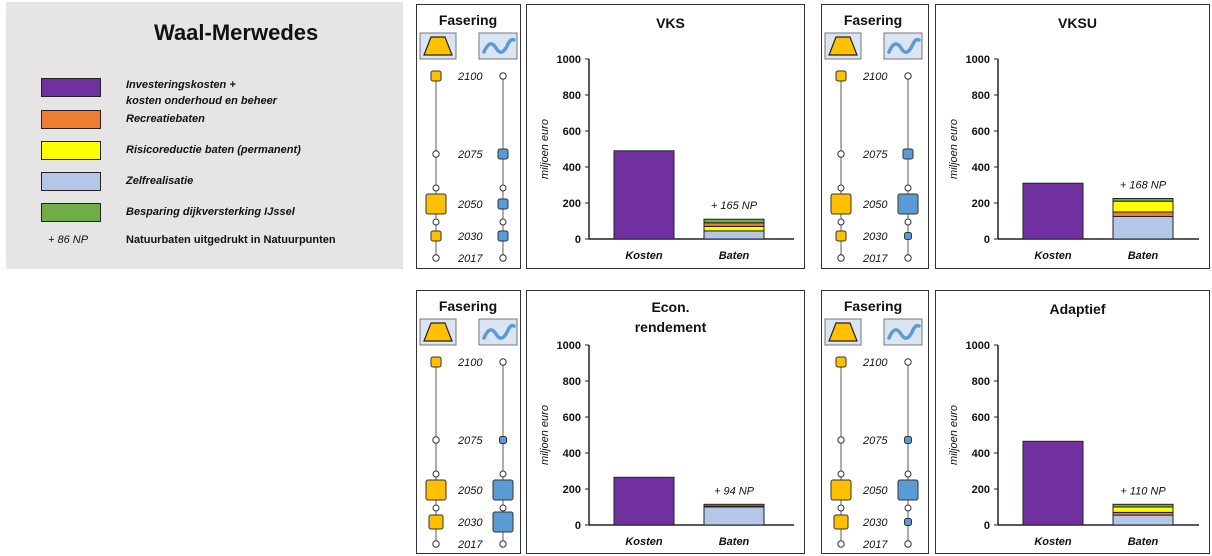 This screenshot has width=1212, height=556. What do you see at coordinates (1053, 256) in the screenshot?
I see `x-tick-label-vksu-kosten: Kosten` at bounding box center [1053, 256].